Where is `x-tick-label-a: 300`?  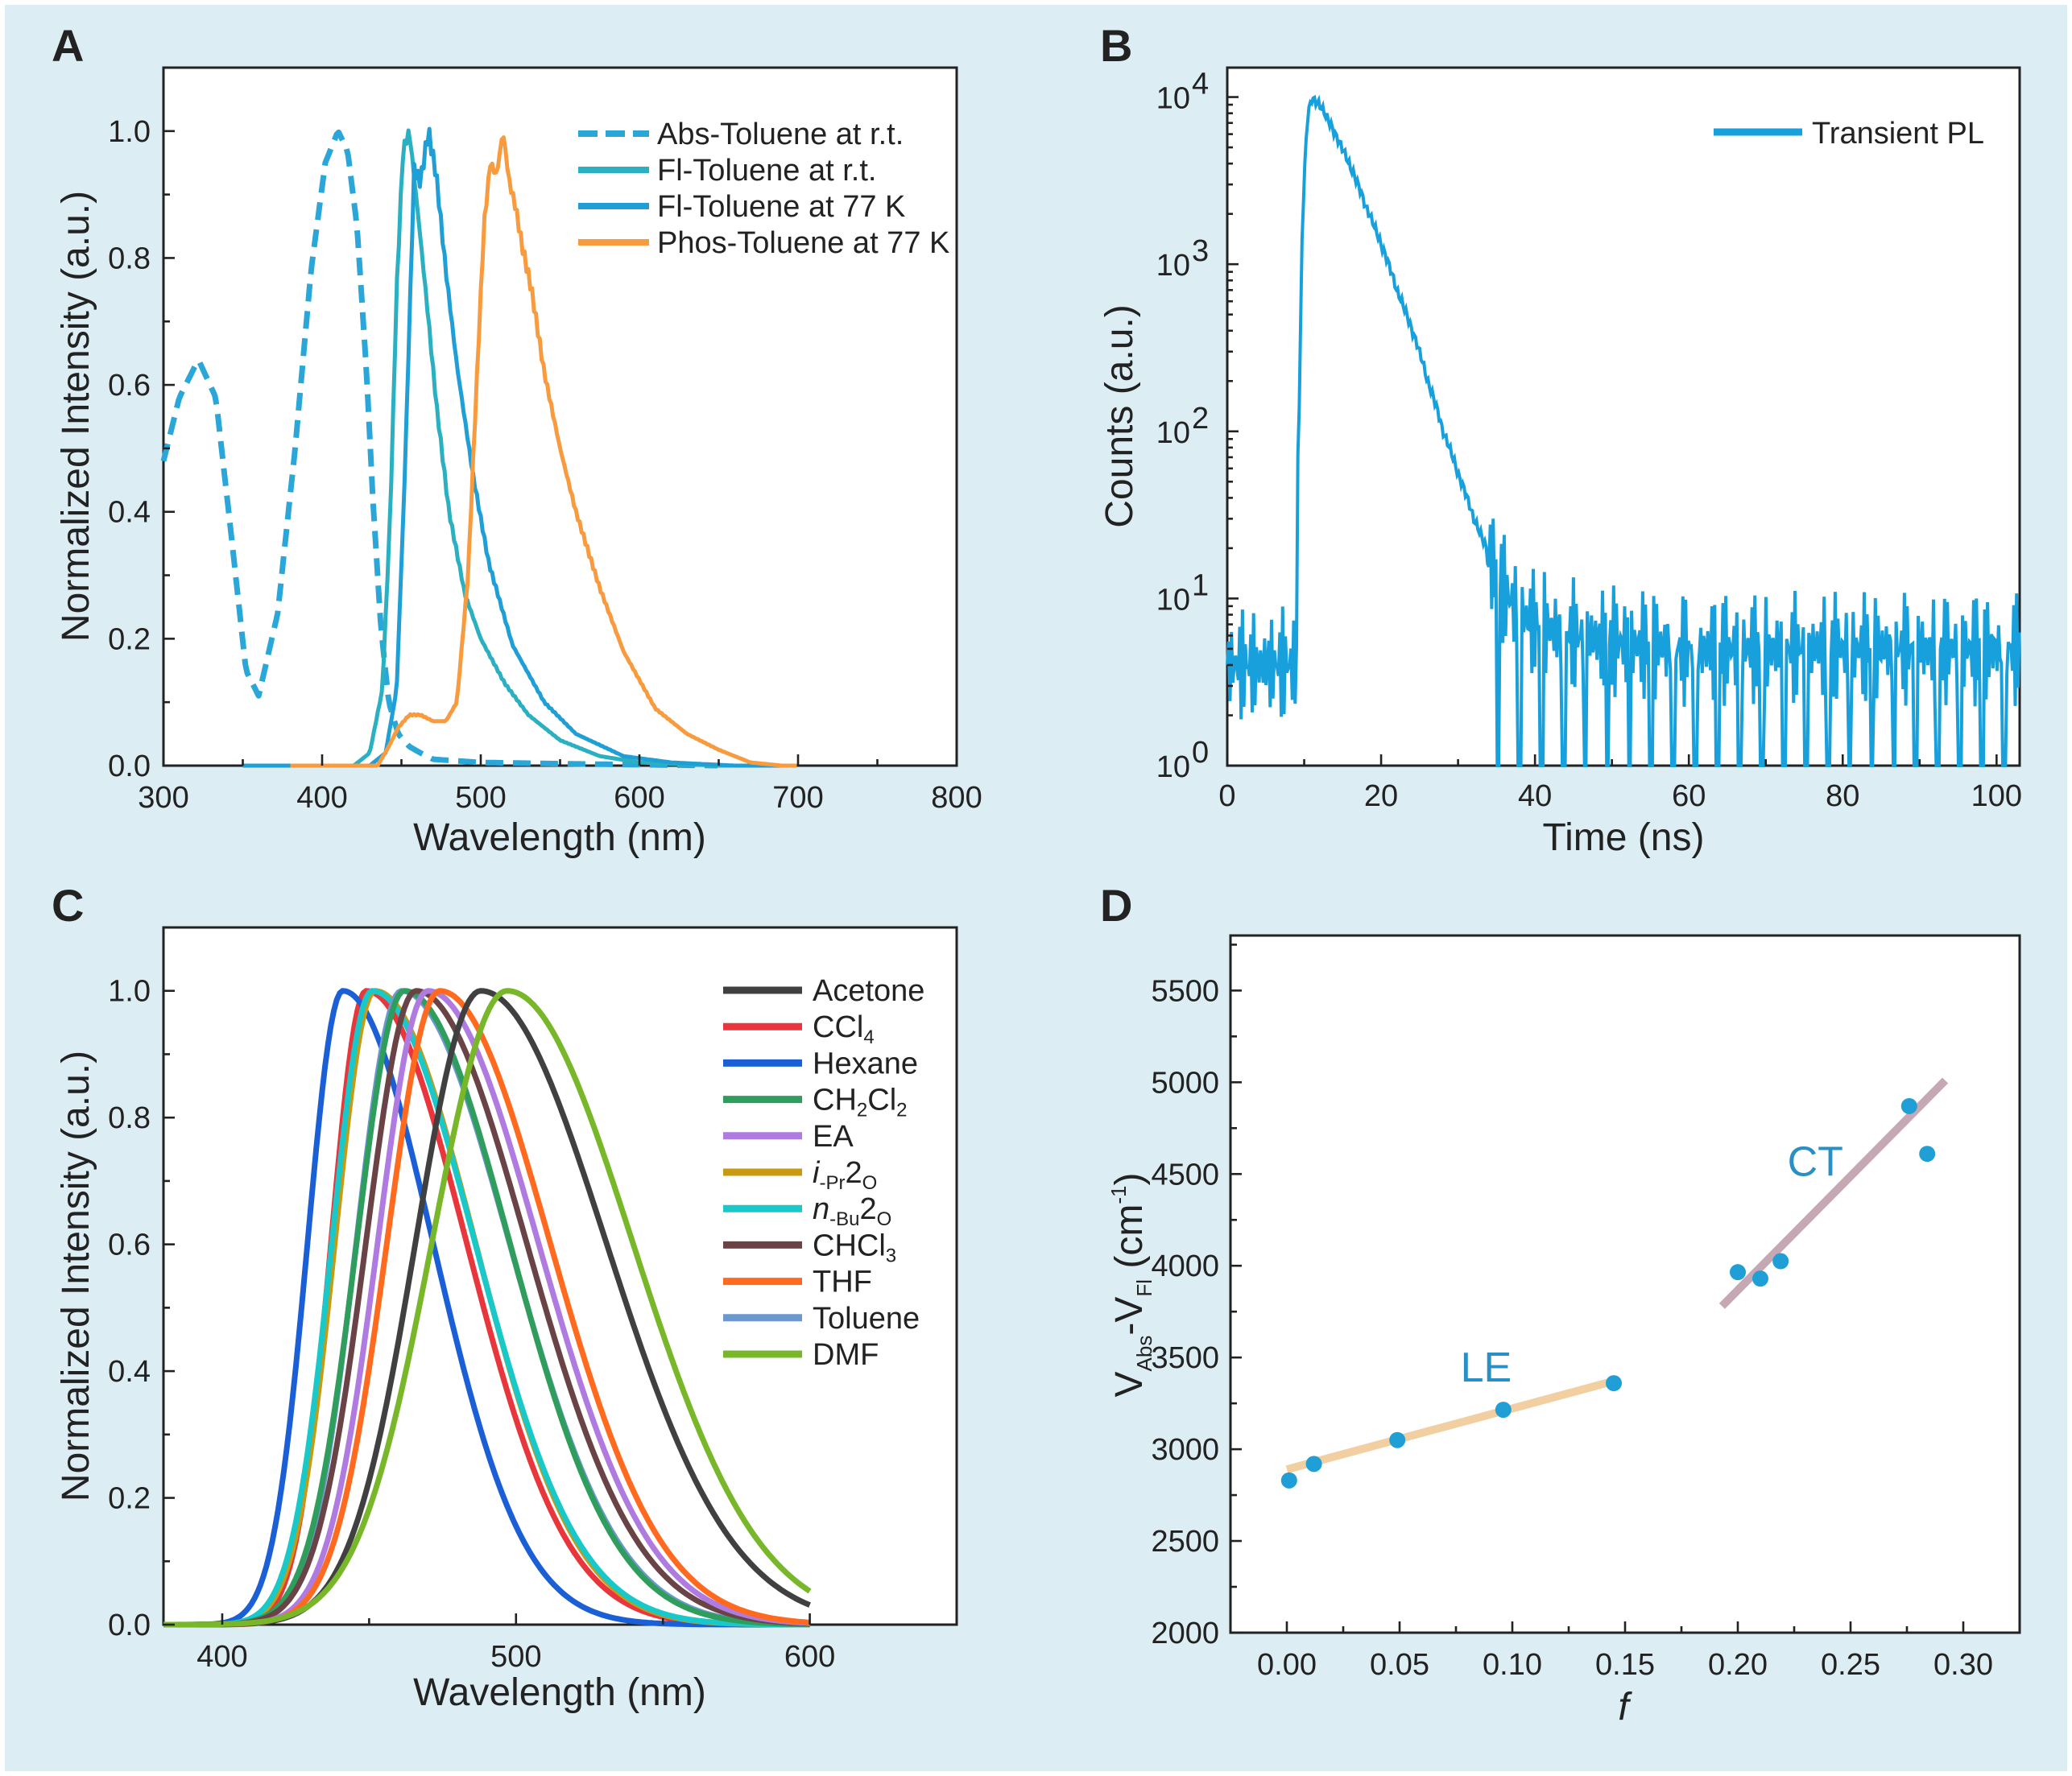 x-tick-label-a: 300 is located at coordinates (163, 798).